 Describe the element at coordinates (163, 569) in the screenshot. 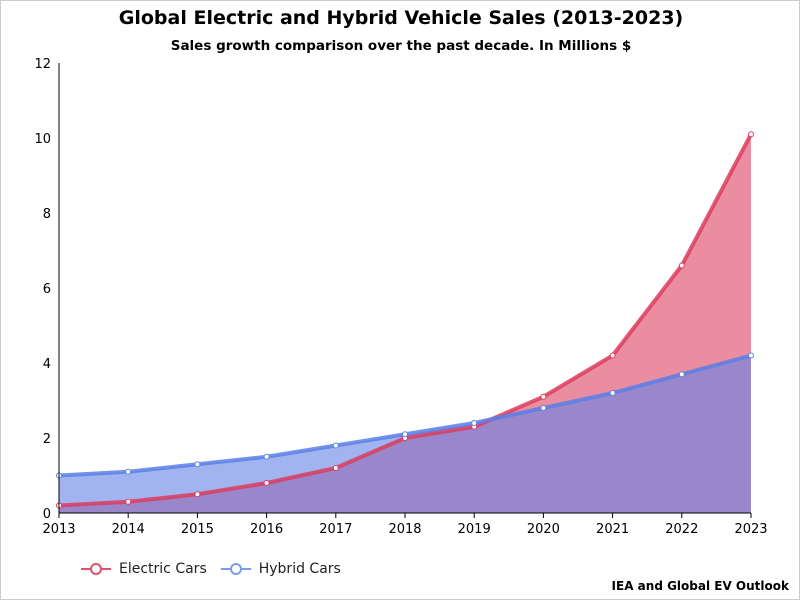

I see `legend-label-electric: Electric Cars` at that location.